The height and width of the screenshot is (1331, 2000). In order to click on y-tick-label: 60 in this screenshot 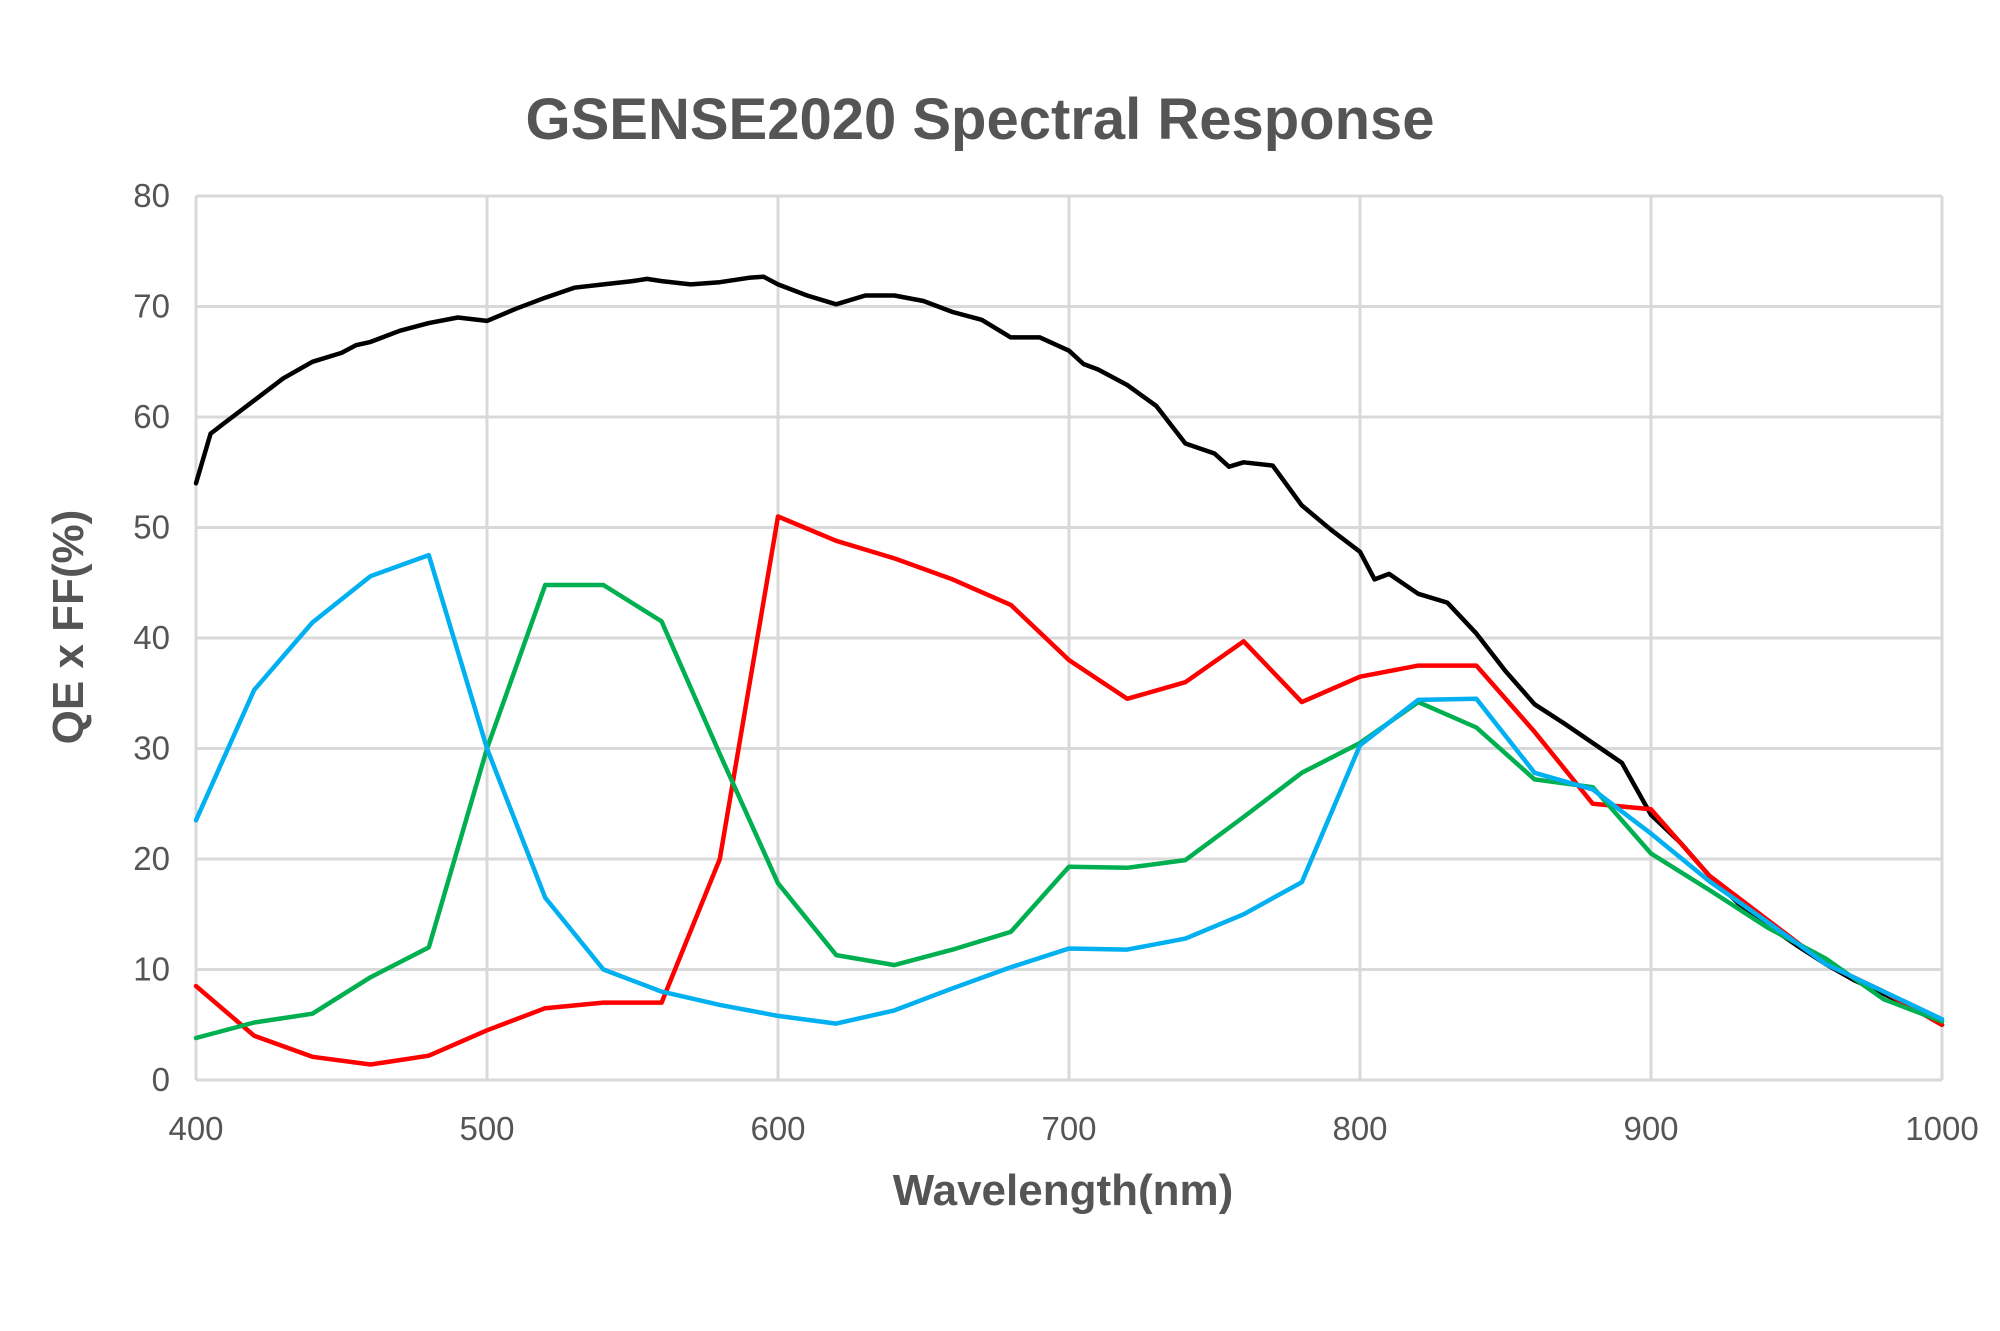, I will do `click(151, 416)`.